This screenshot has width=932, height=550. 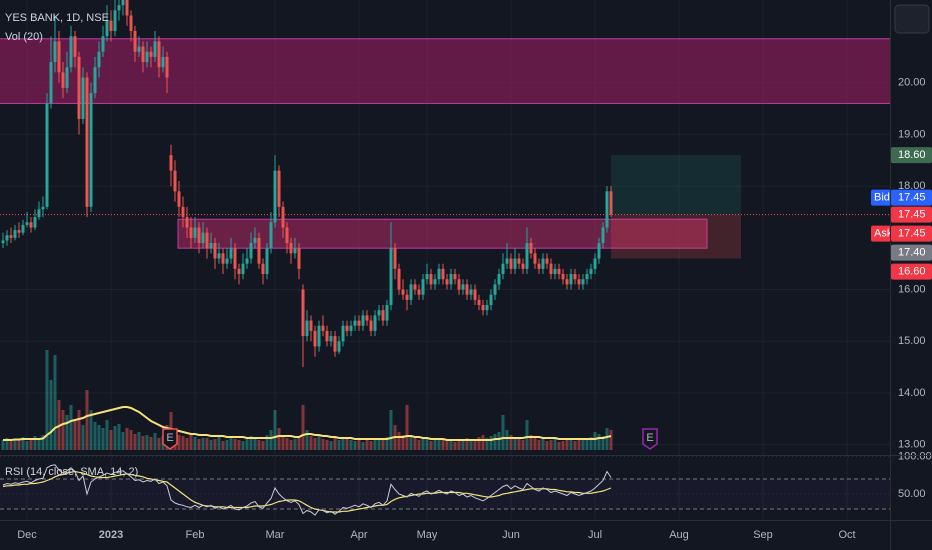 I want to click on price-badge, so click(x=911, y=155).